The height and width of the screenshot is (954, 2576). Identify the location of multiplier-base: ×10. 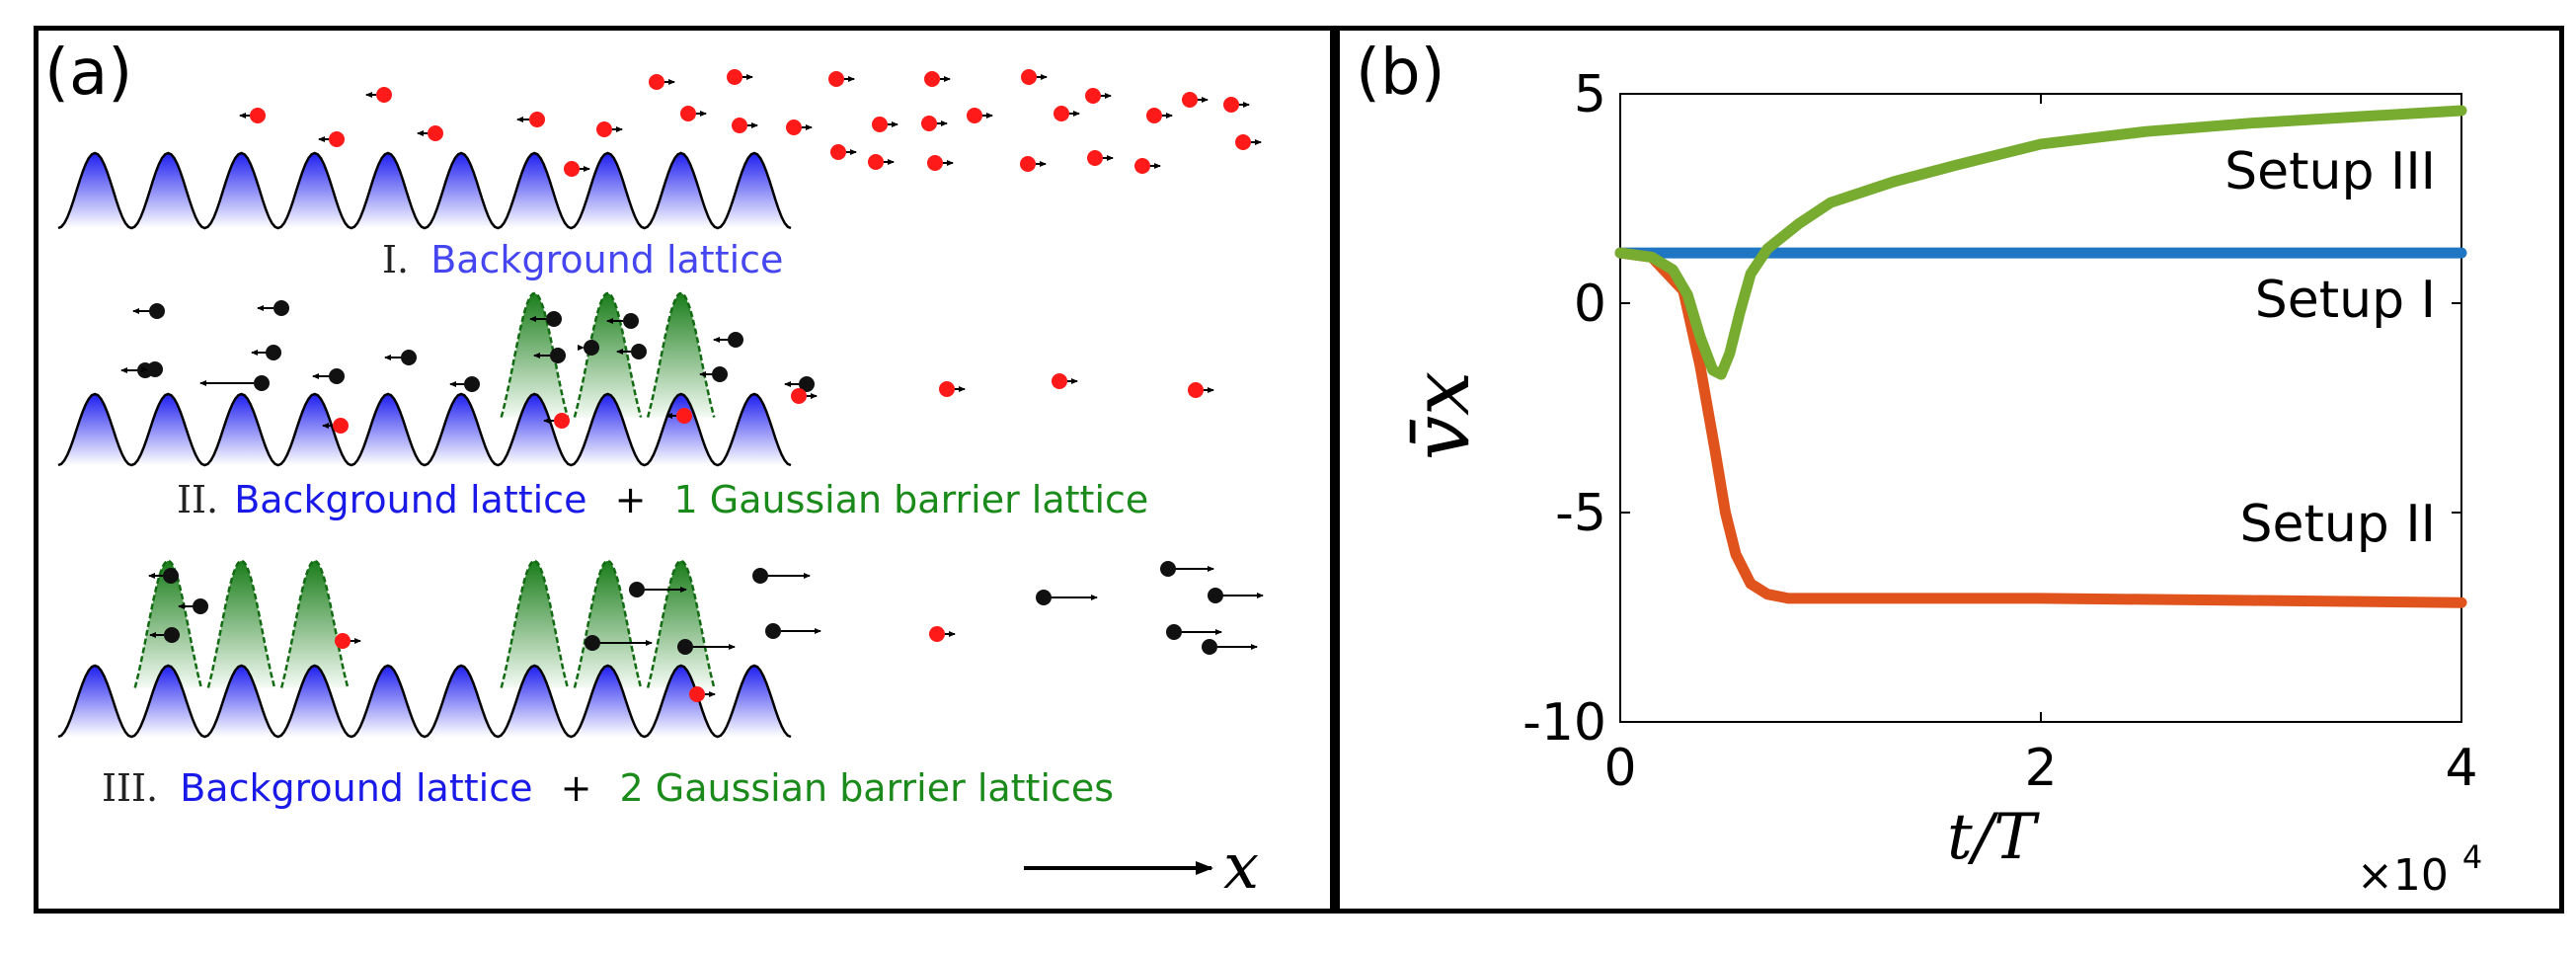
(2403, 875).